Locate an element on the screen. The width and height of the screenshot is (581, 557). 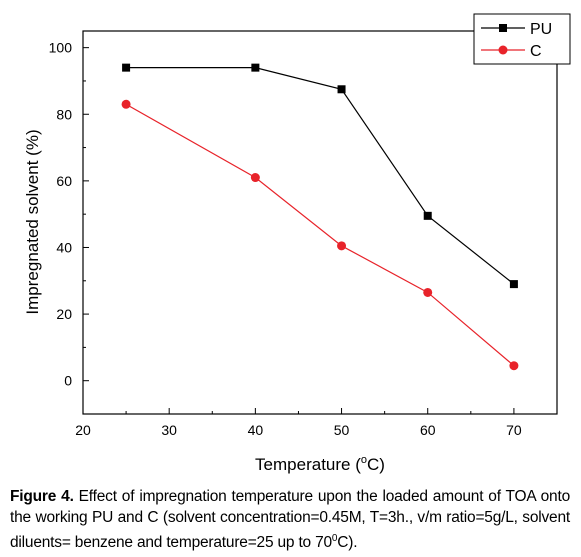
x-tick-label: 40 is located at coordinates (256, 430).